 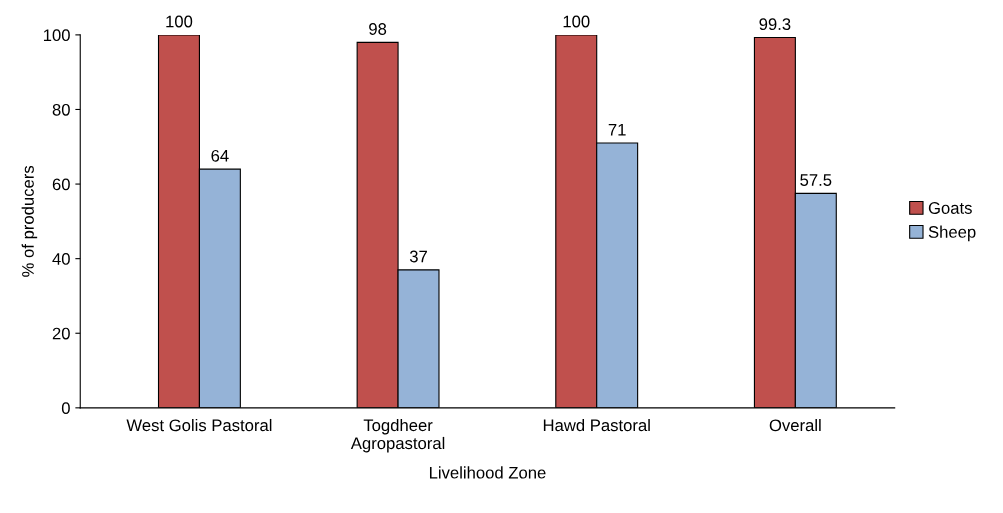 I want to click on x-tick-label: Togdheer Agropastoral, so click(x=397, y=435).